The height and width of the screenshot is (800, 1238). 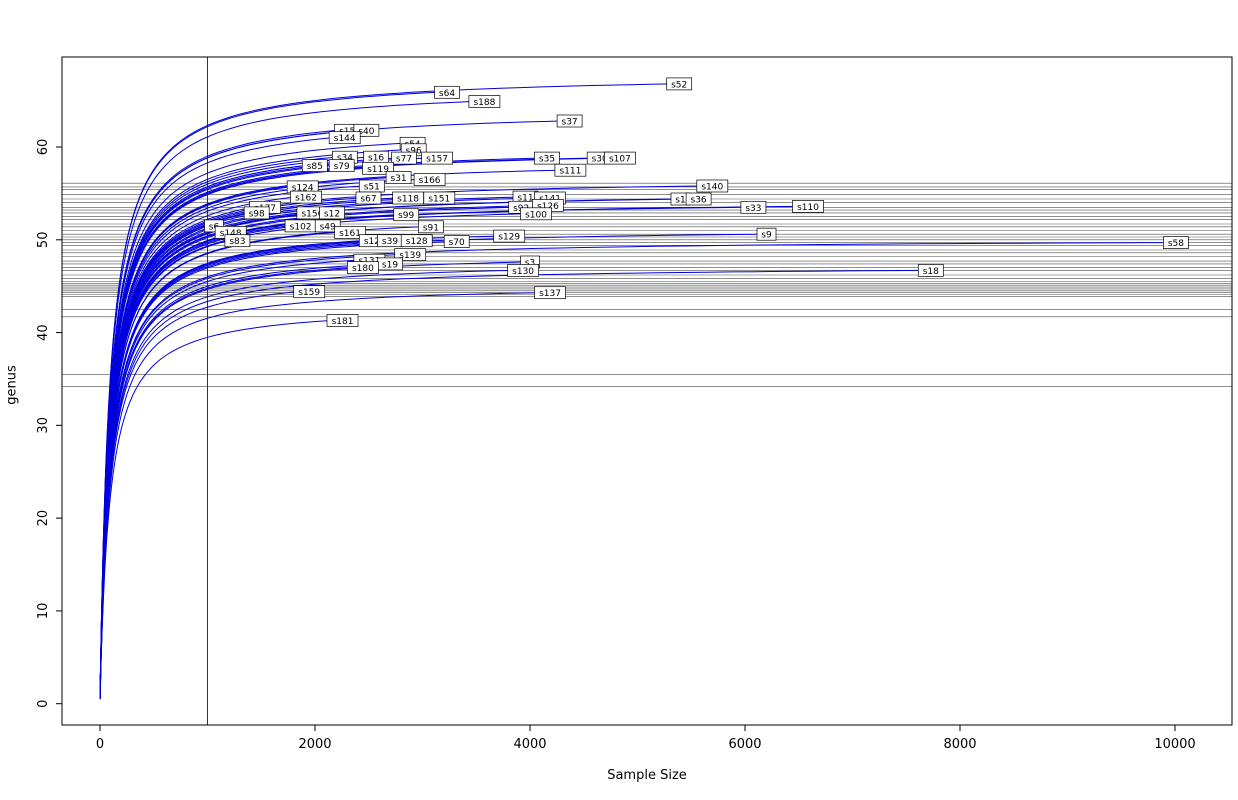 I want to click on sample-label-text: s49, so click(x=328, y=227).